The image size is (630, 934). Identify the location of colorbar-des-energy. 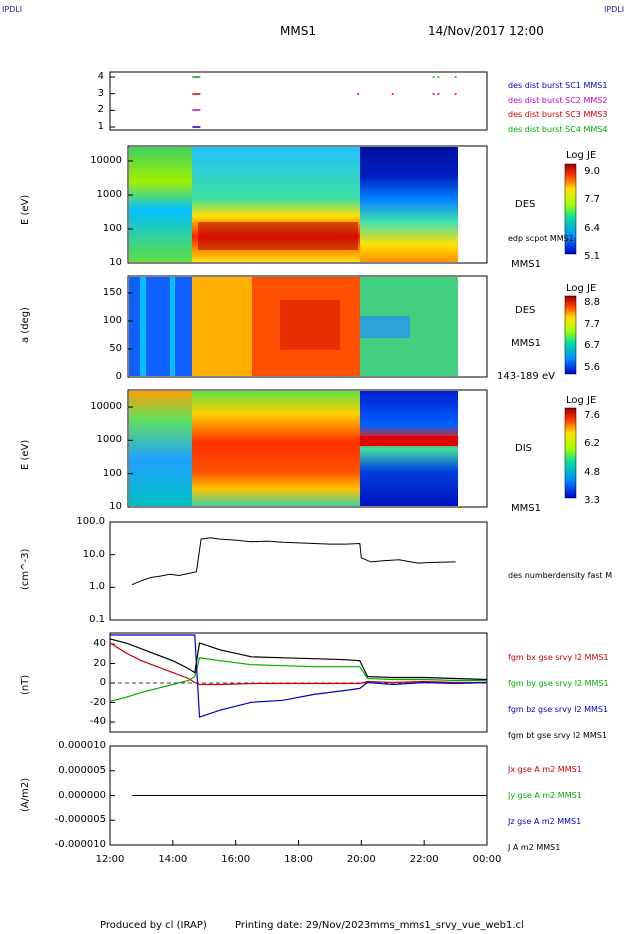
(570, 209).